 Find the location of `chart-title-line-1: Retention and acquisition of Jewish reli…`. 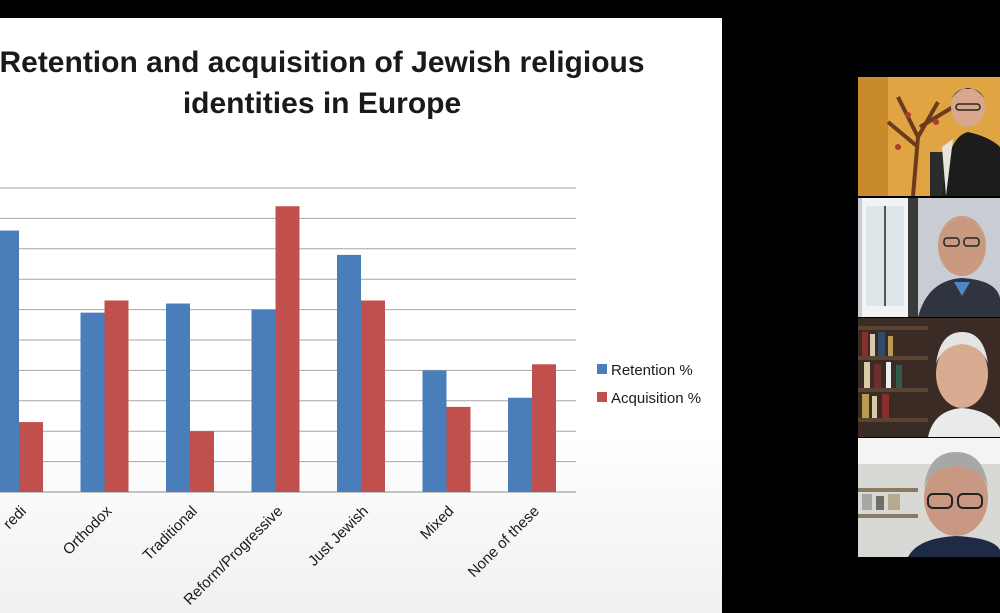

chart-title-line-1: Retention and acquisition of Jewish reli… is located at coordinates (322, 62).